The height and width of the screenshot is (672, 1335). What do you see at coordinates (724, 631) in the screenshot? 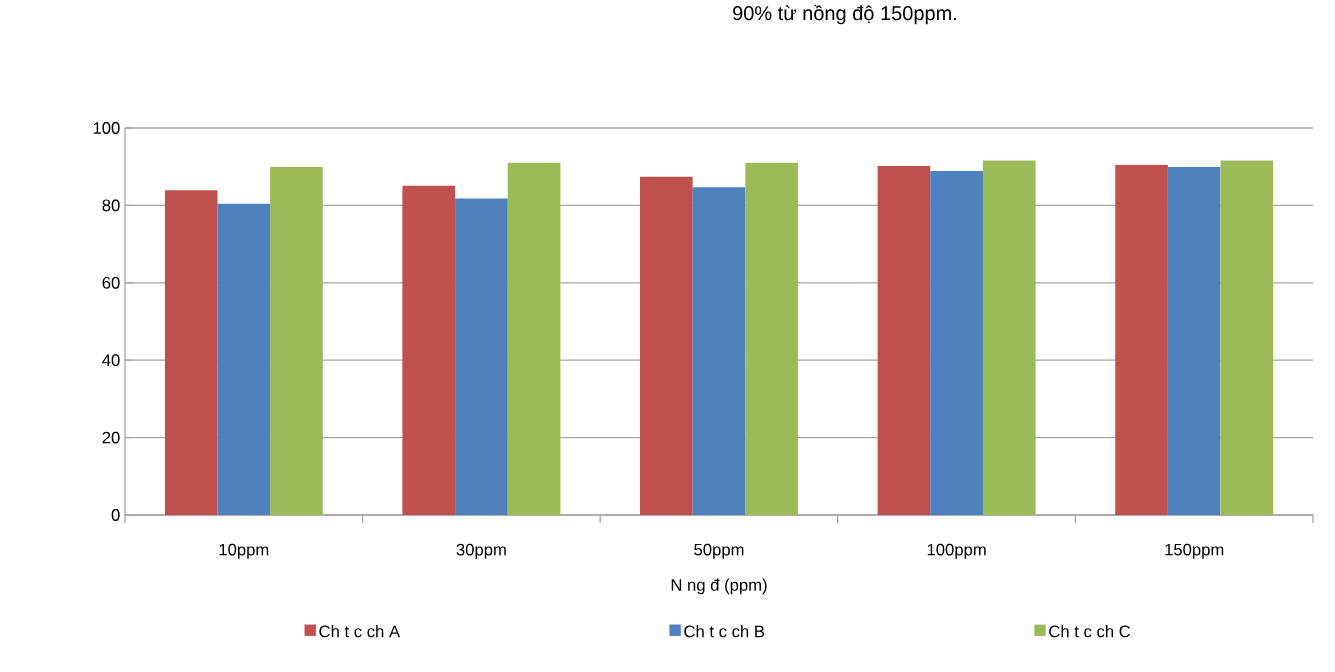
I see `legend-label: Ch t c ch B` at bounding box center [724, 631].